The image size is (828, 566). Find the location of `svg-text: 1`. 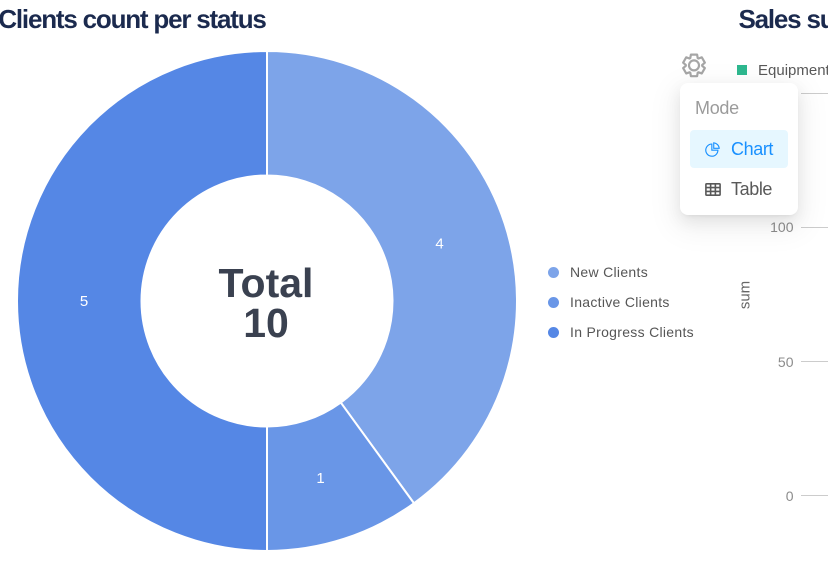

svg-text: 1 is located at coordinates (320, 478).